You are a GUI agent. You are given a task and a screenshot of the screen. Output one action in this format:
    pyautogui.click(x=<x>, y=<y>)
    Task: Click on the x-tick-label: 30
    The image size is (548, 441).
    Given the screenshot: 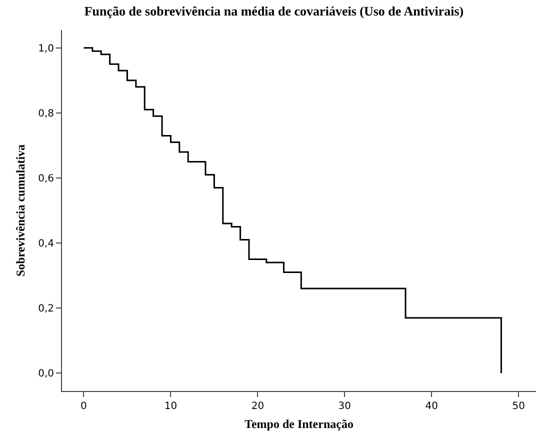 What is the action you would take?
    pyautogui.click(x=345, y=406)
    